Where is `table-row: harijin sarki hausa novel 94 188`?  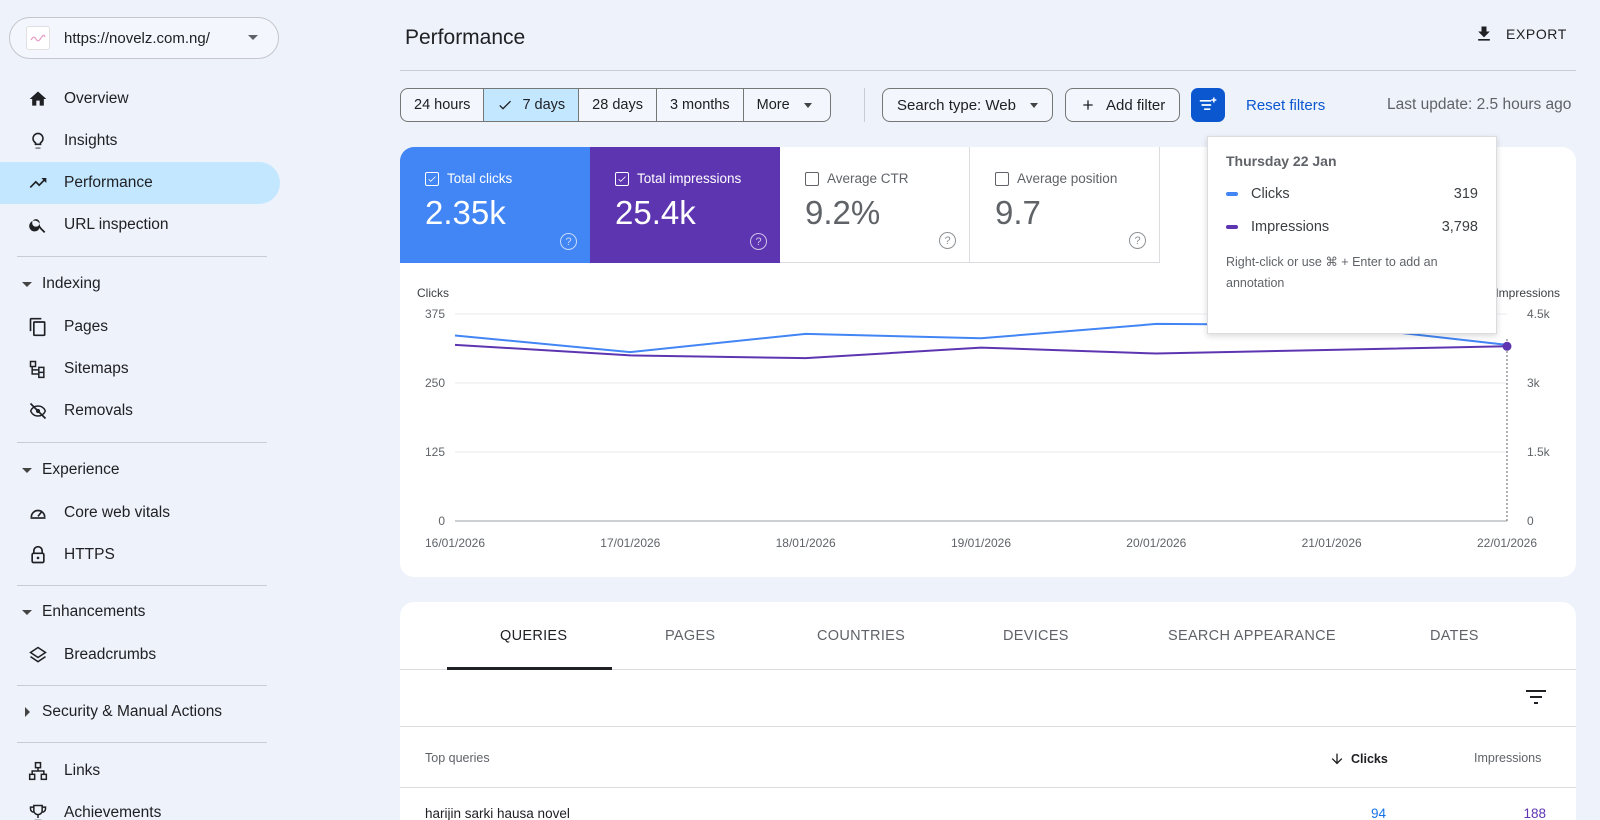 table-row: harijin sarki hausa novel 94 188 is located at coordinates (988, 804).